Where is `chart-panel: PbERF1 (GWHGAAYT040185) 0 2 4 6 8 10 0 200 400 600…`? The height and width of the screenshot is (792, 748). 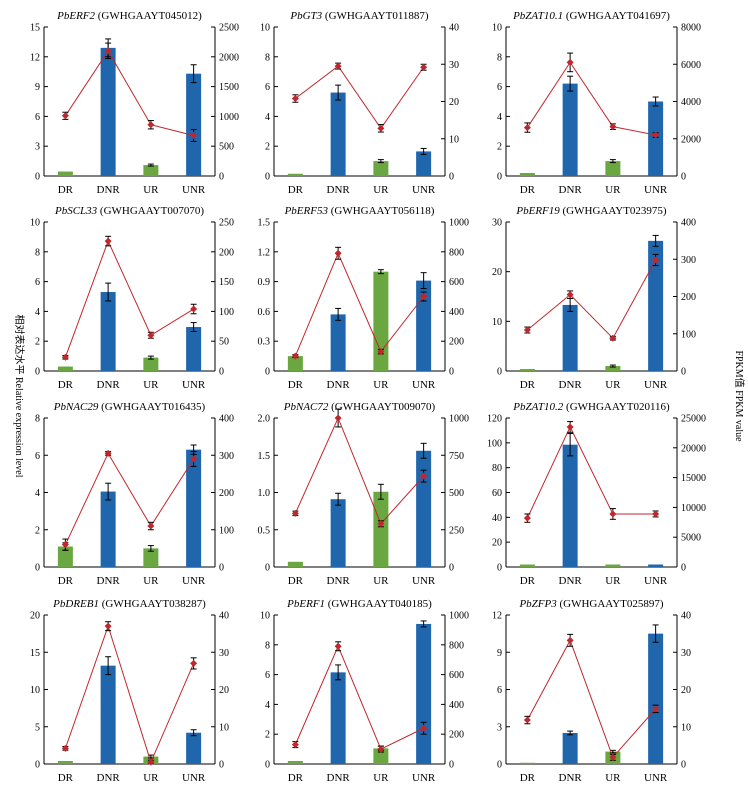
chart-panel: PbERF1 (GWHGAAYT040185) 0 2 4 6 8 10 0 200 400 600… is located at coordinates (364, 691).